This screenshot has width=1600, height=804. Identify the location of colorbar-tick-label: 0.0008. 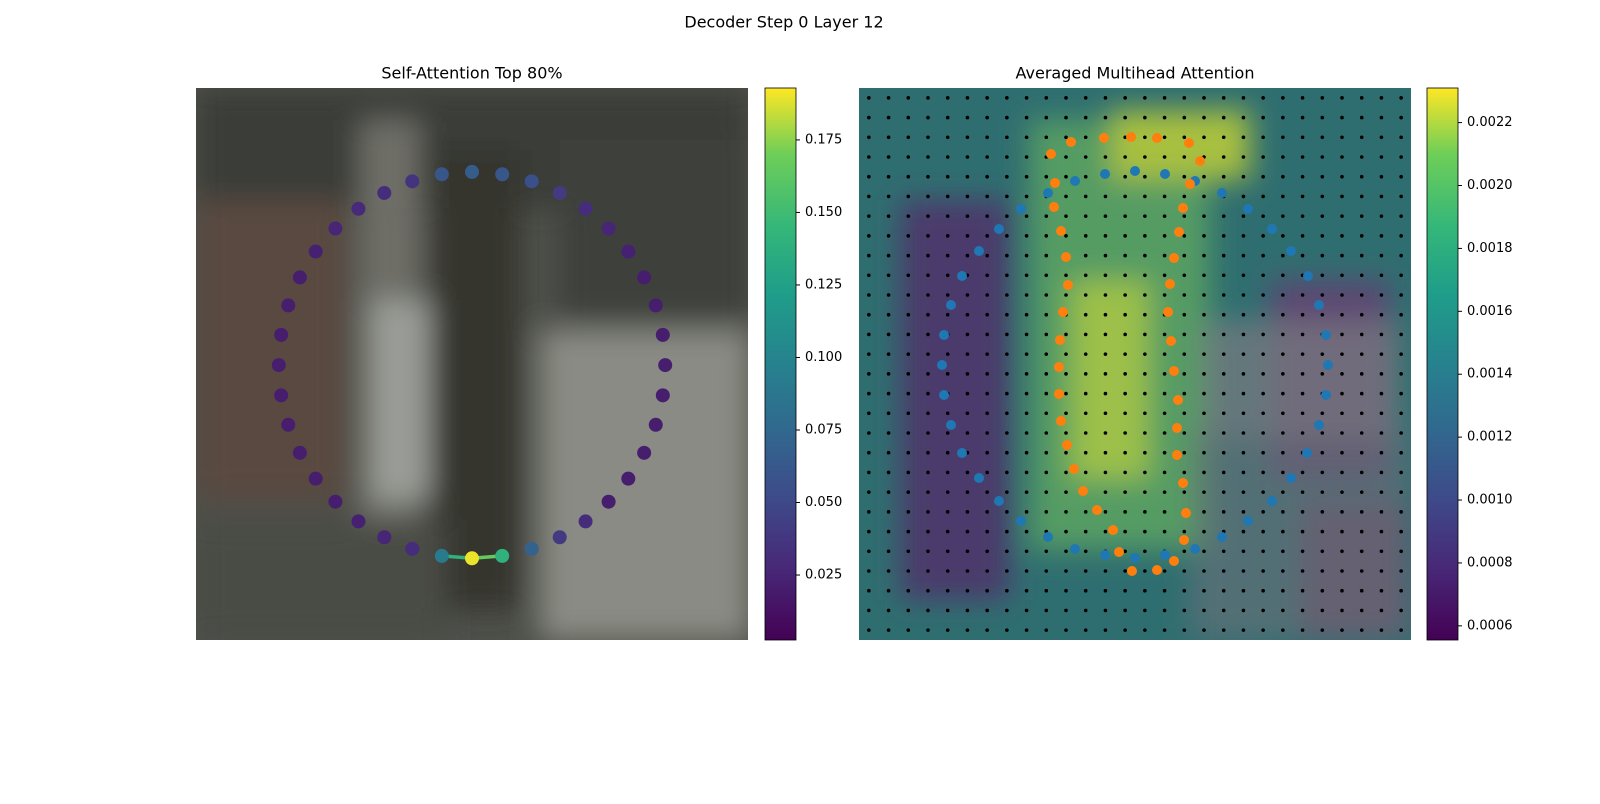
(1490, 562).